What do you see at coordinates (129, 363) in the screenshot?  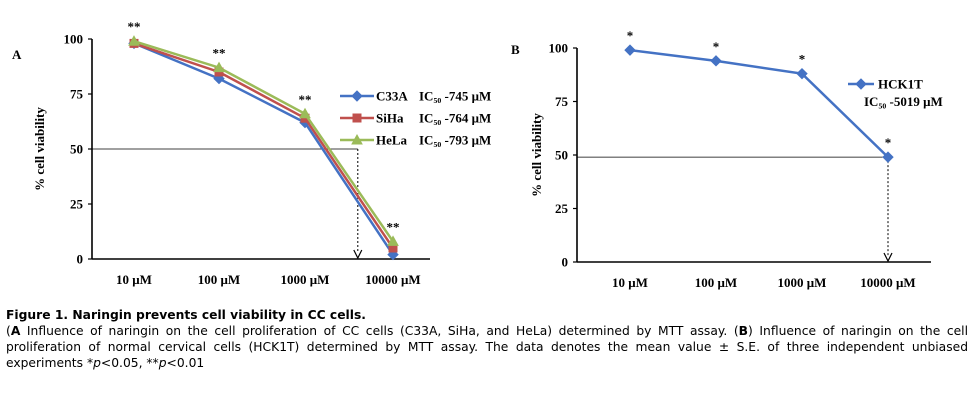 I see `caption-p1-rest: <0.05, **` at bounding box center [129, 363].